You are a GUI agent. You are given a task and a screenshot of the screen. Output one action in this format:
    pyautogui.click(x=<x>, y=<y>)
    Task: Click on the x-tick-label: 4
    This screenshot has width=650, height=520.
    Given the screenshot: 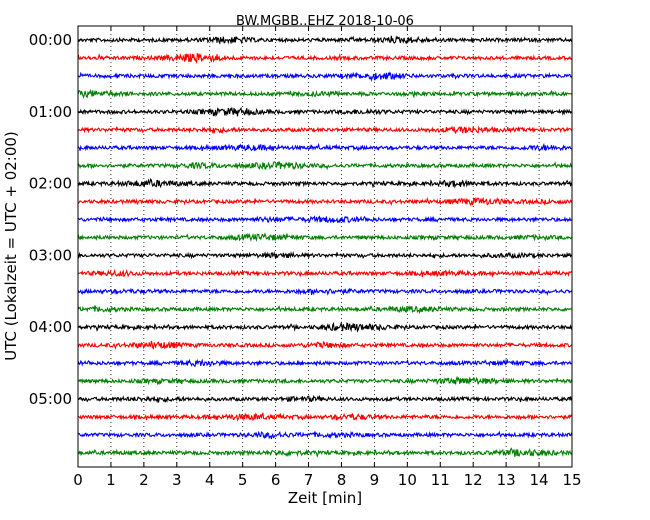 What is the action you would take?
    pyautogui.click(x=210, y=480)
    